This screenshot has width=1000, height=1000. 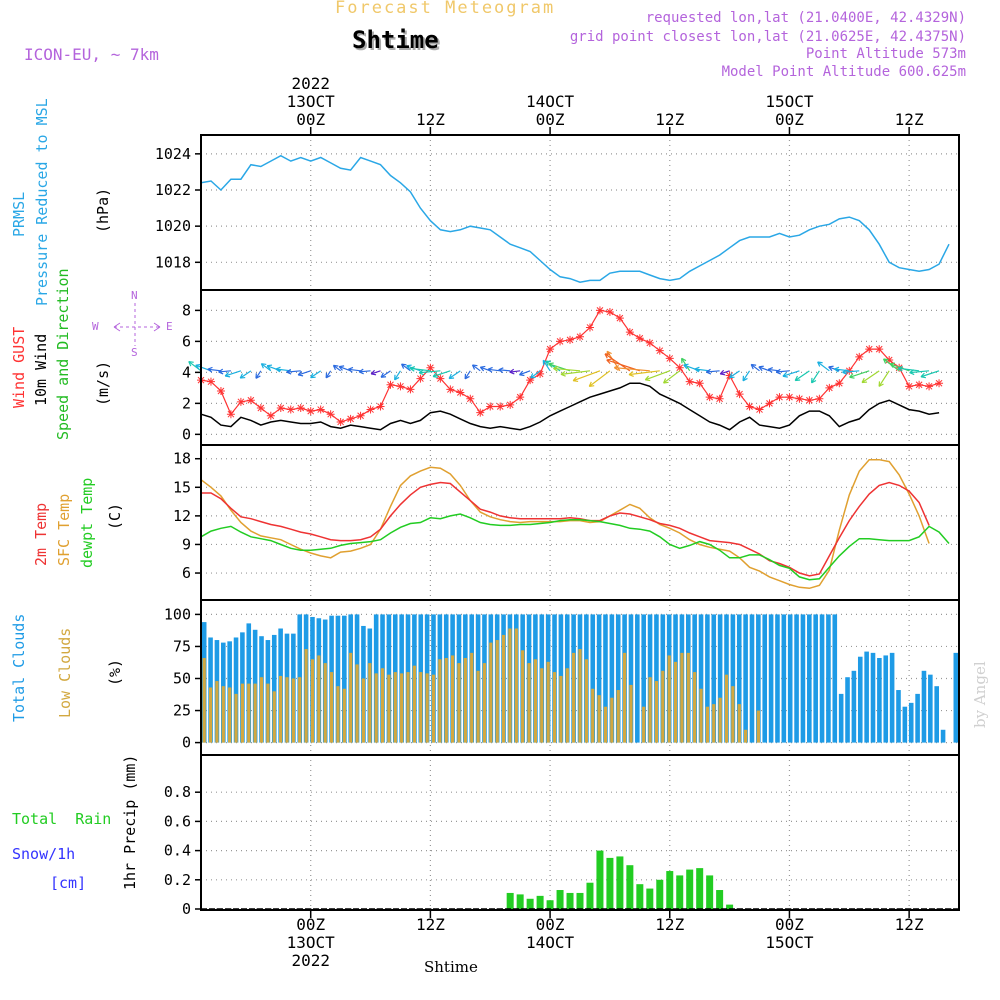 What do you see at coordinates (177, 880) in the screenshot?
I see `y-tick-label: 0.2` at bounding box center [177, 880].